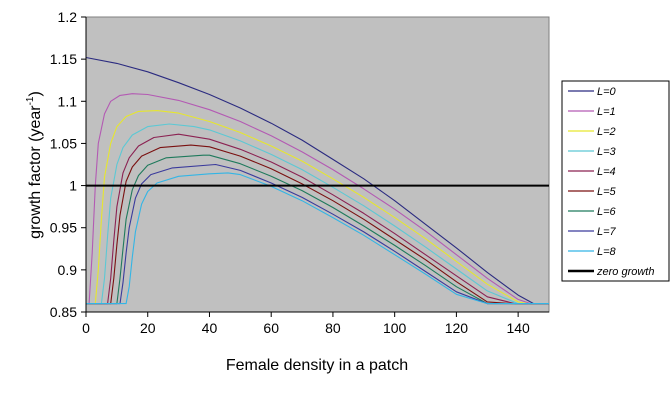 This screenshot has height=401, width=672. Describe the element at coordinates (607, 252) in the screenshot. I see `legend-label: L=8` at that location.